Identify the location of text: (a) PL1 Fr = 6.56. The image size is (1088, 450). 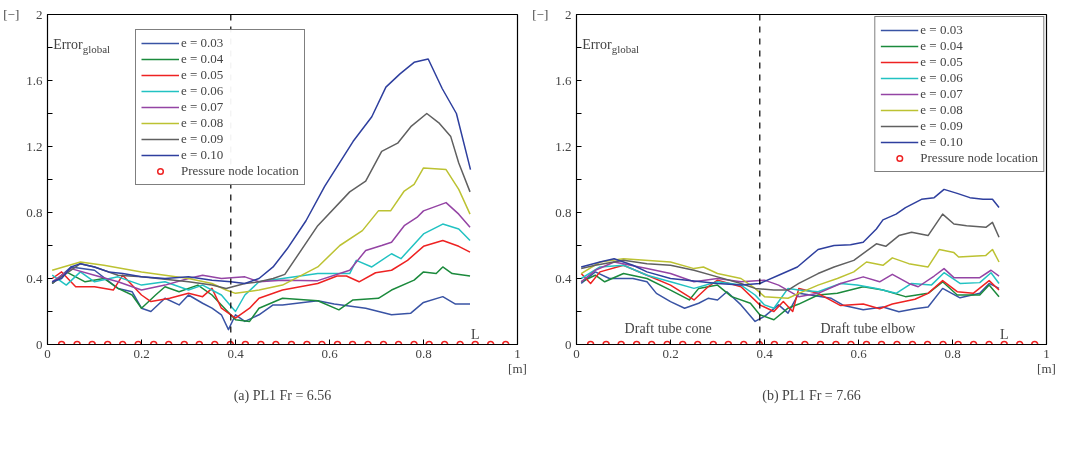
(282, 395).